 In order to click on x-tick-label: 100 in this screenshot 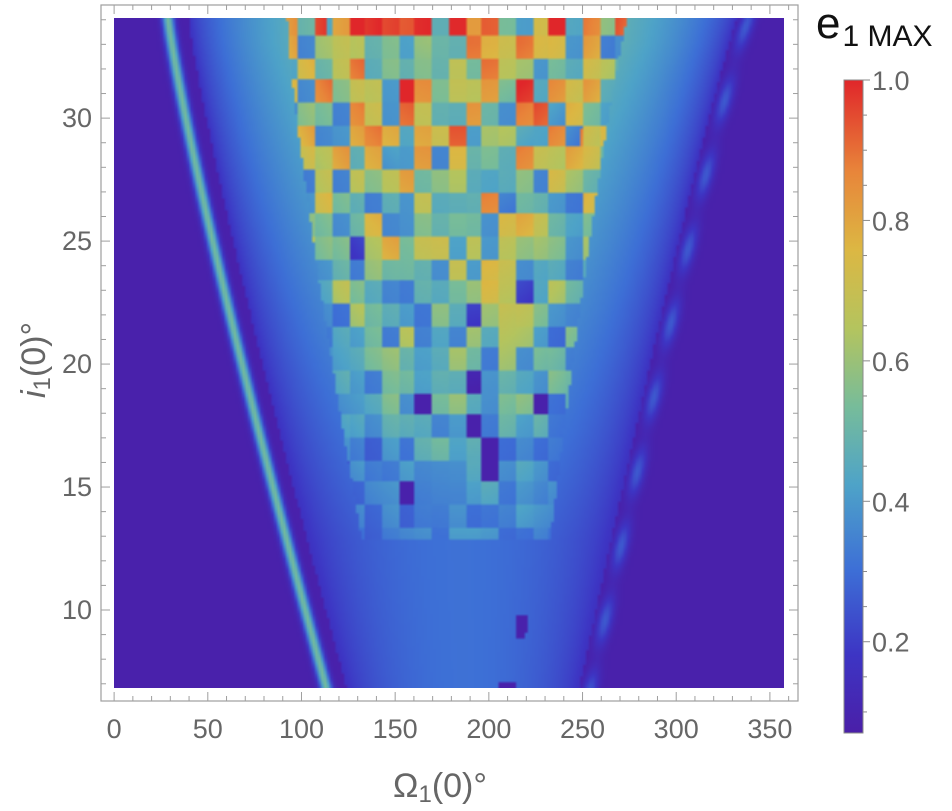, I will do `click(301, 729)`.